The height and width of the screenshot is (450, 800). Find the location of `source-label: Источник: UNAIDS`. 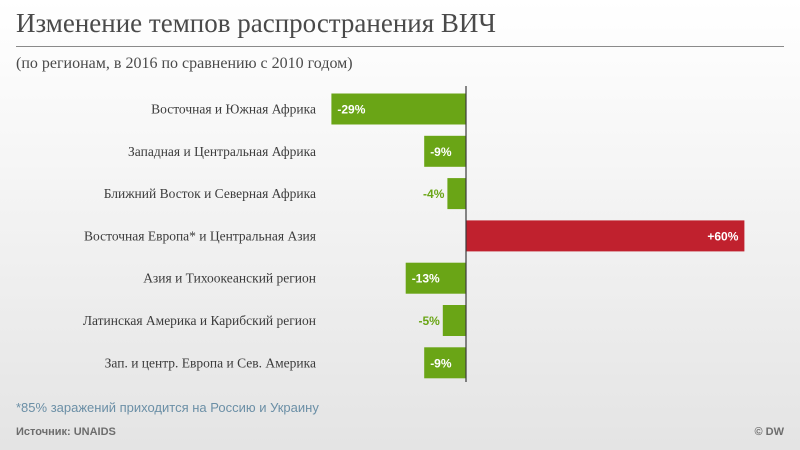

source-label: Источник: UNAIDS is located at coordinates (66, 432).